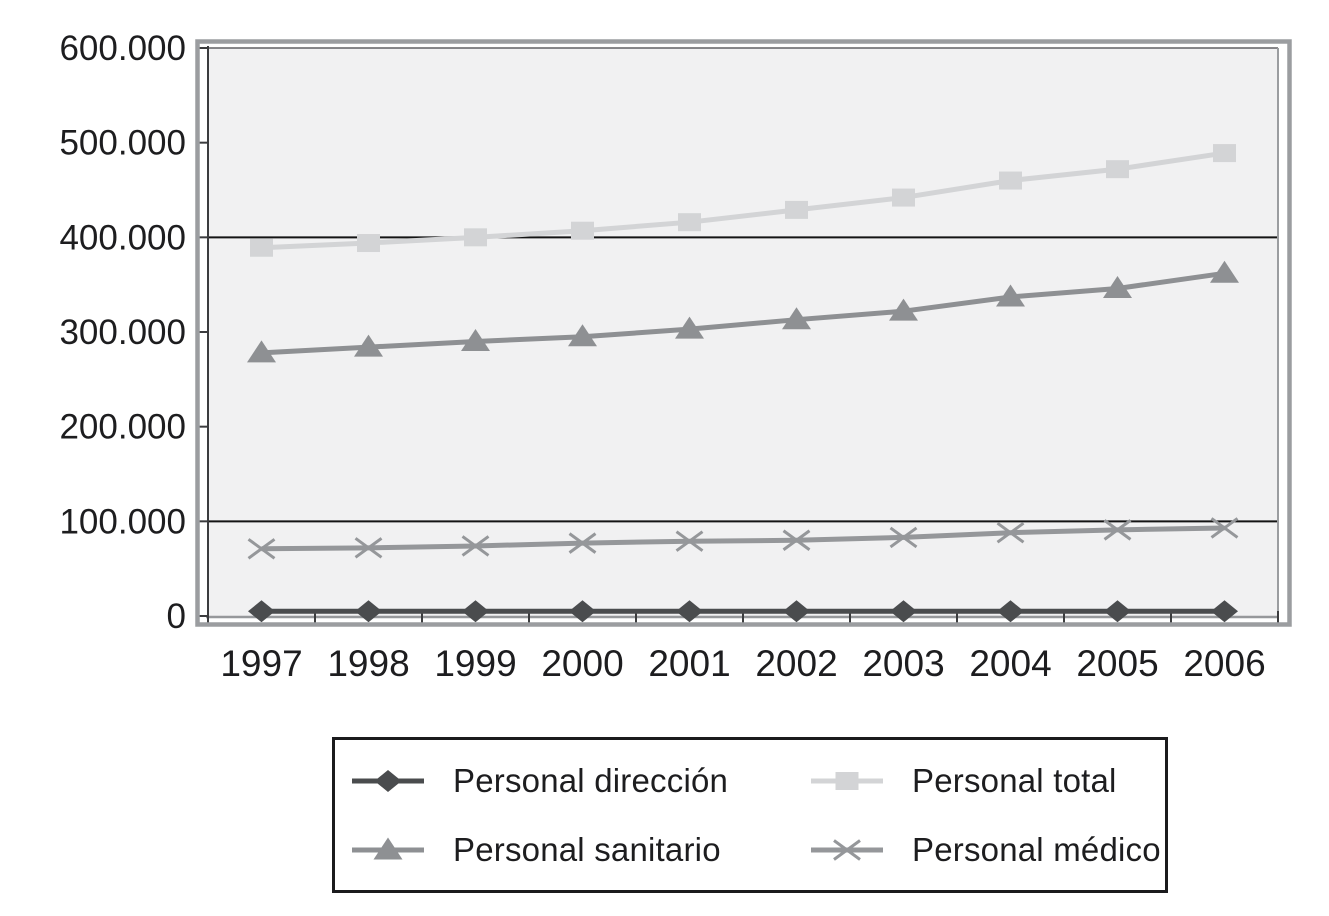 This screenshot has width=1329, height=916. I want to click on x-axis-label: 1998, so click(368, 663).